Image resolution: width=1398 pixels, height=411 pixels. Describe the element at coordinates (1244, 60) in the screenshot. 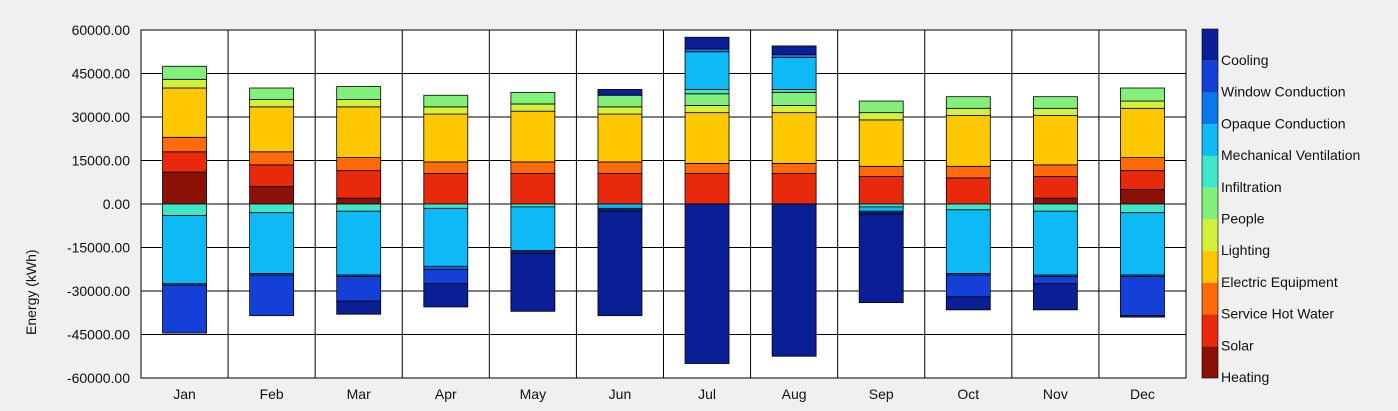

I see `legend-label: Cooling` at that location.